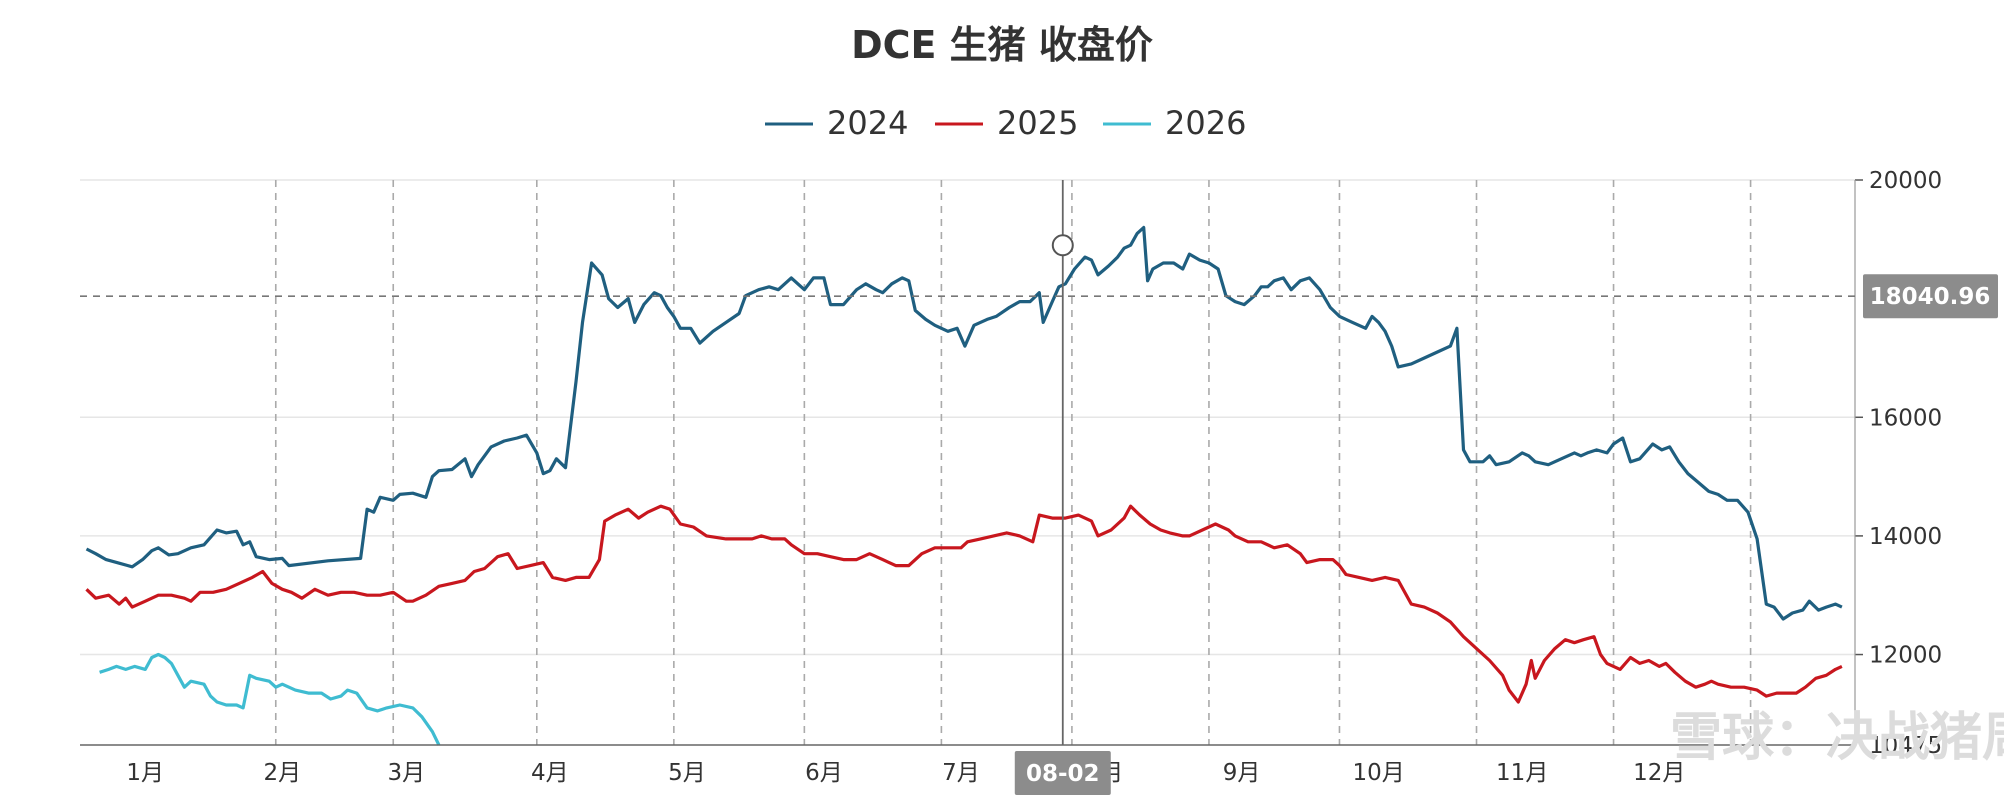 This screenshot has width=2004, height=800. What do you see at coordinates (1905, 181) in the screenshot?
I see `y-tick-label: 20000` at bounding box center [1905, 181].